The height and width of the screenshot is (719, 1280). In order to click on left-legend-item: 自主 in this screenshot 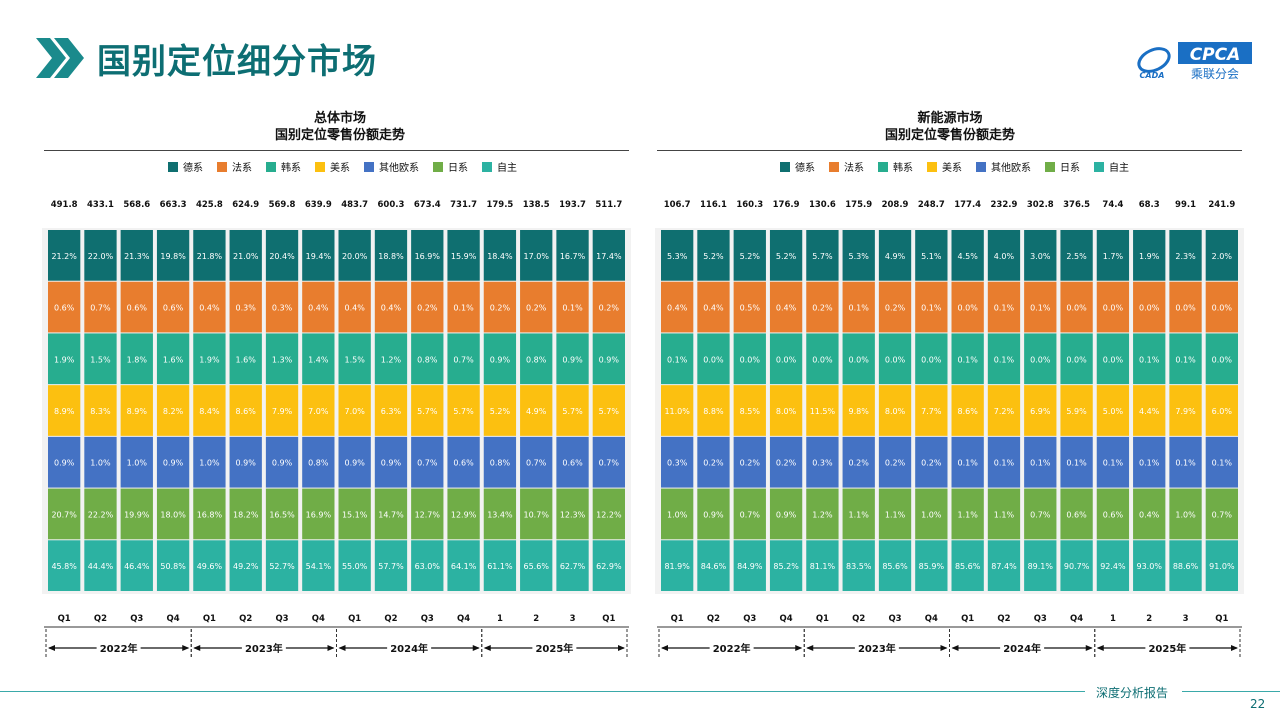, I will do `click(499, 166)`.